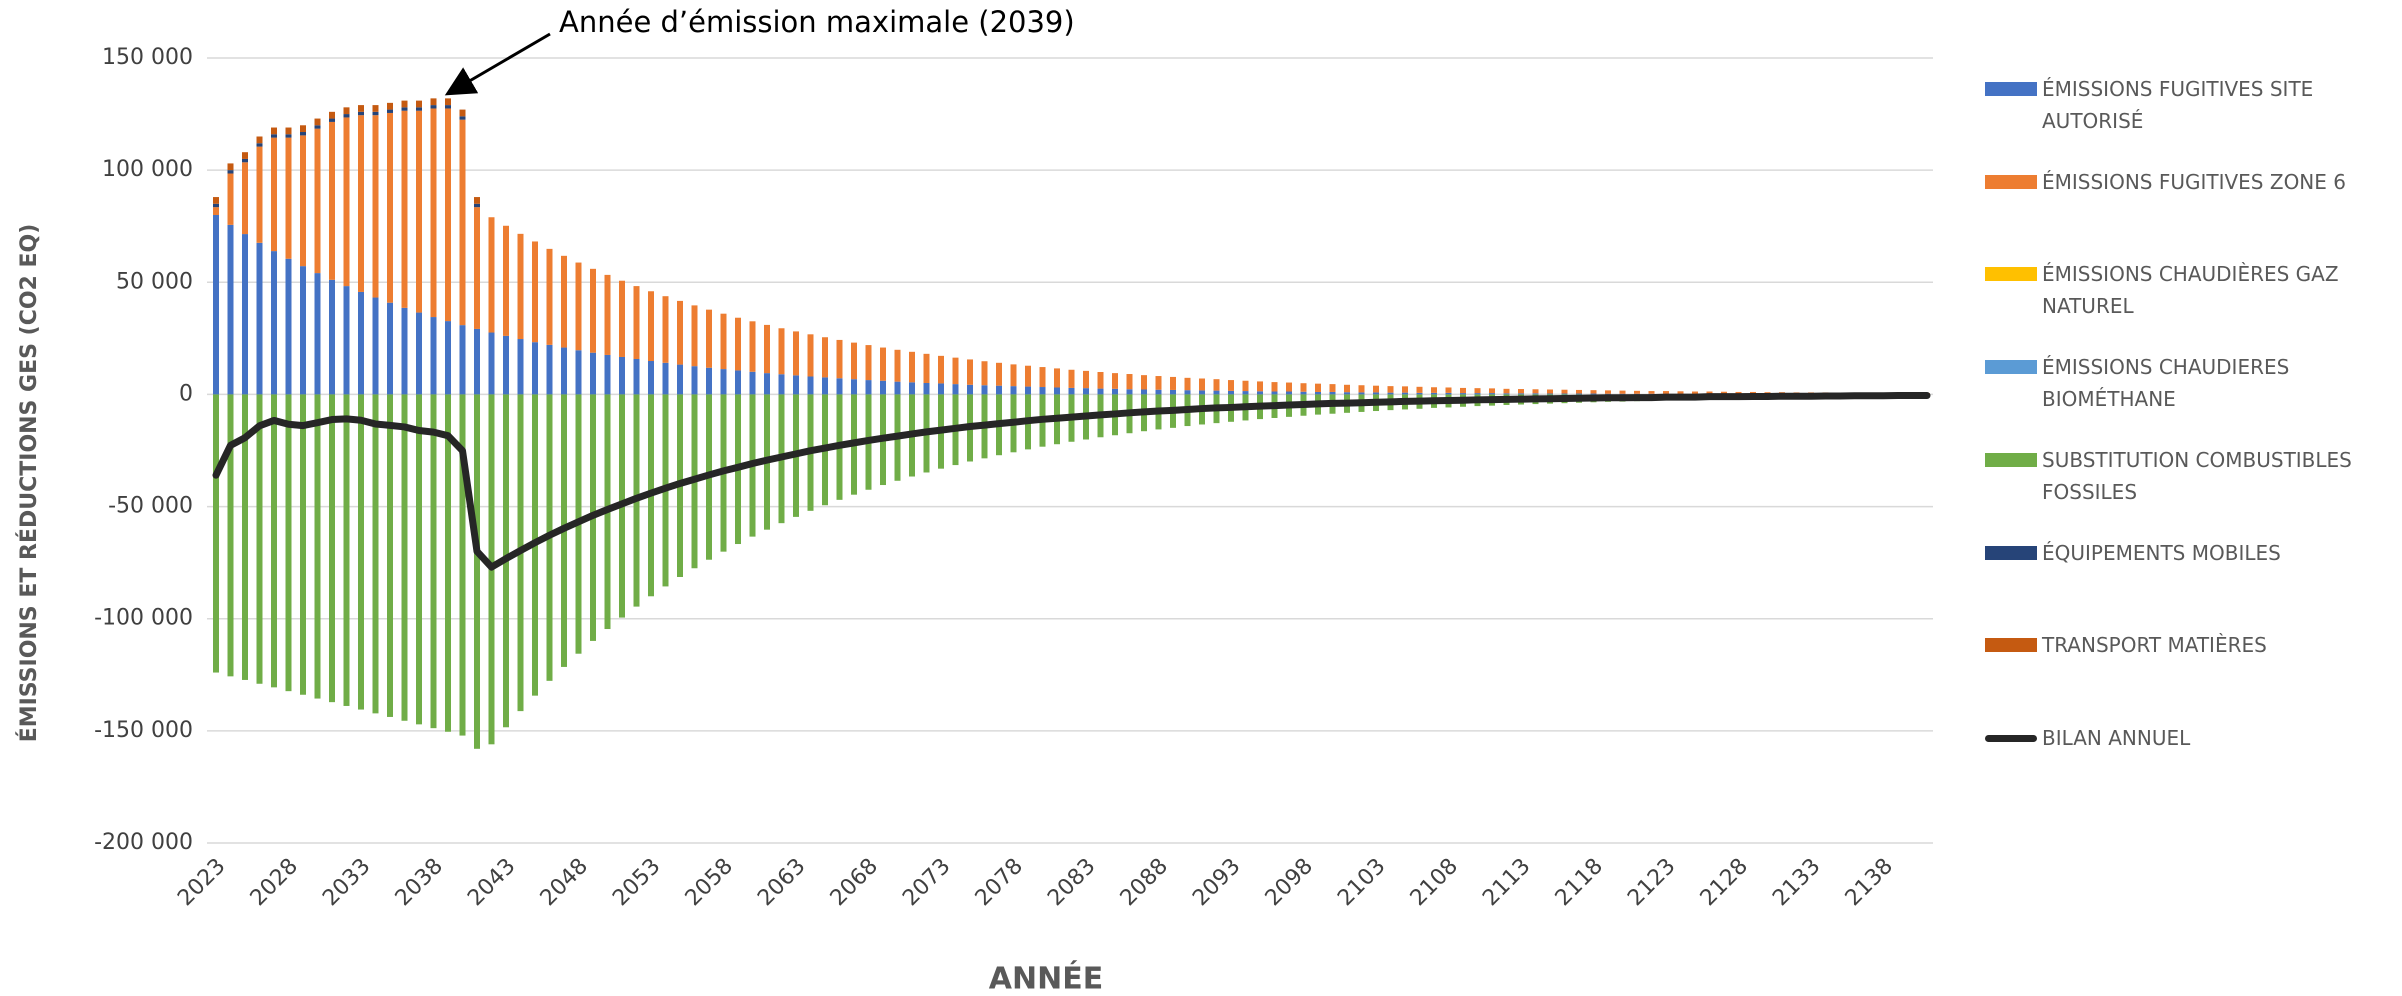 The height and width of the screenshot is (996, 2402). I want to click on y-tick-label: 50 000, so click(154, 281).